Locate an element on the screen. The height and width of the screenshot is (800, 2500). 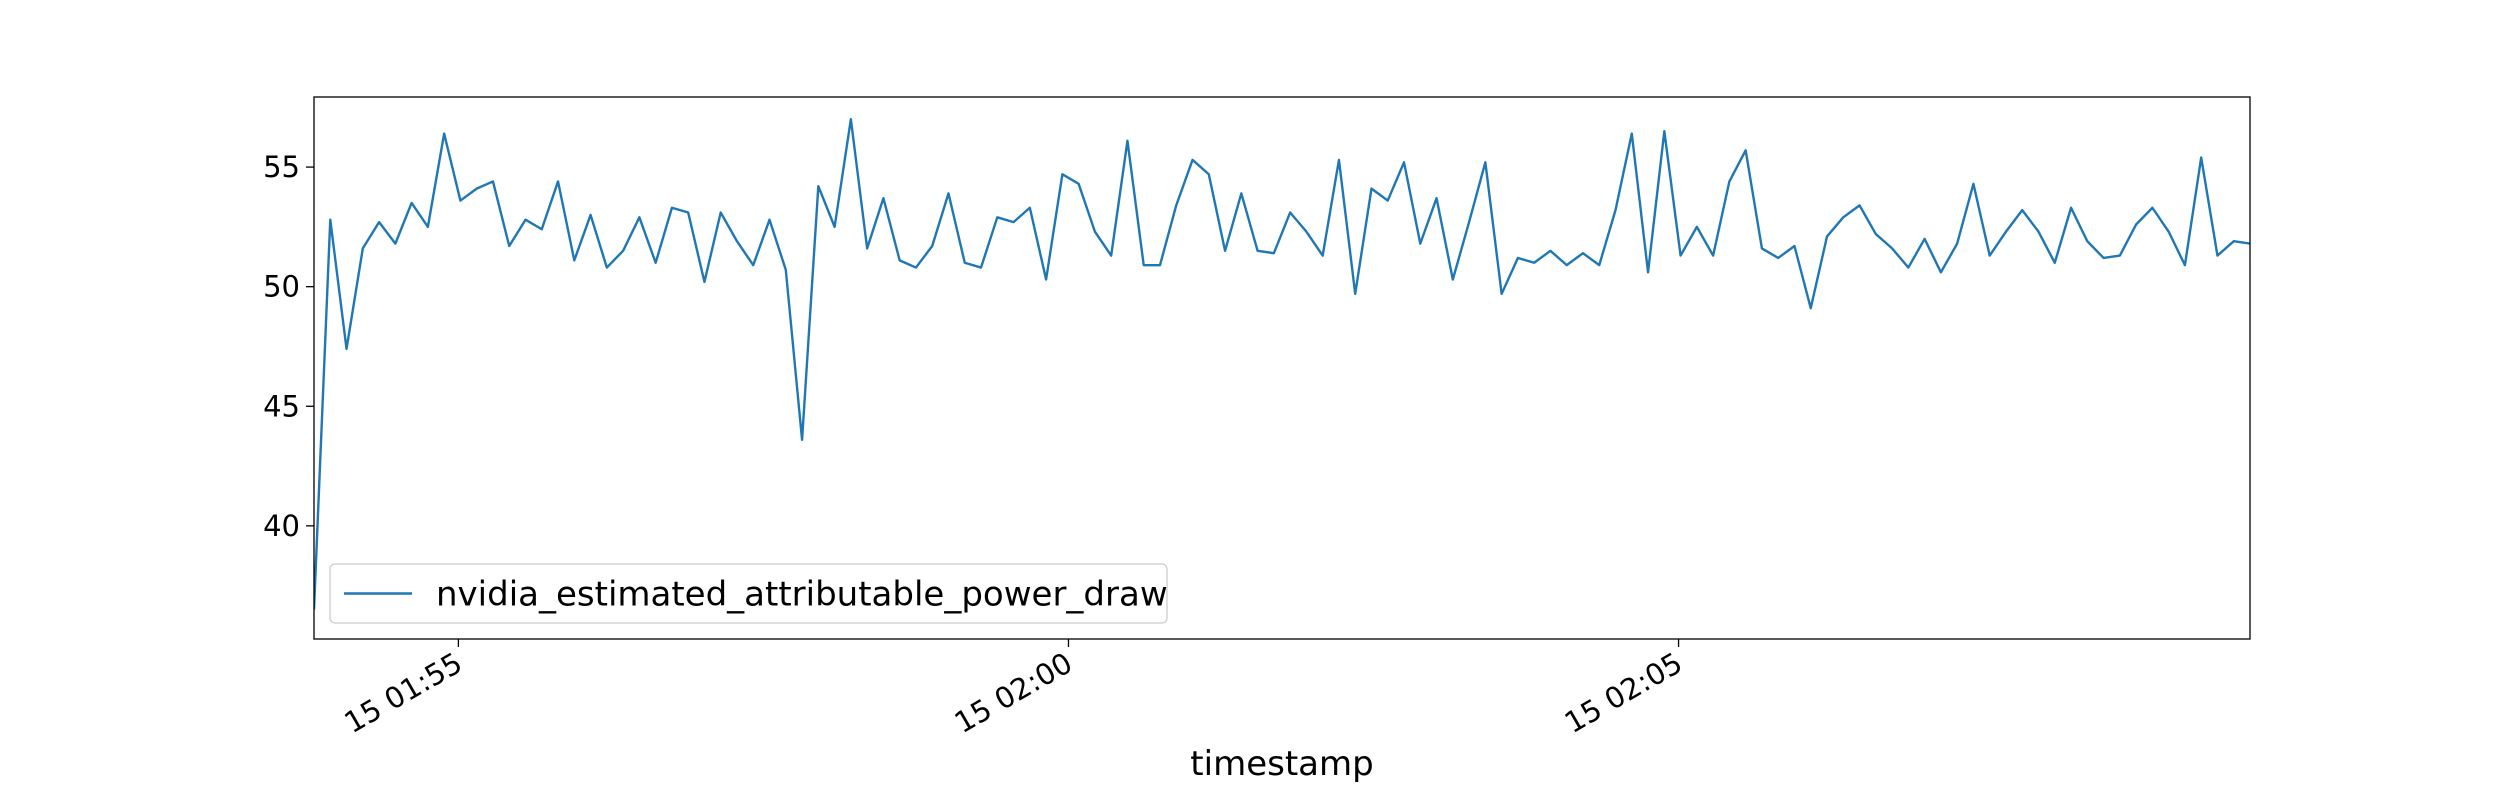
y-tick-label: 40 is located at coordinates (281, 526).